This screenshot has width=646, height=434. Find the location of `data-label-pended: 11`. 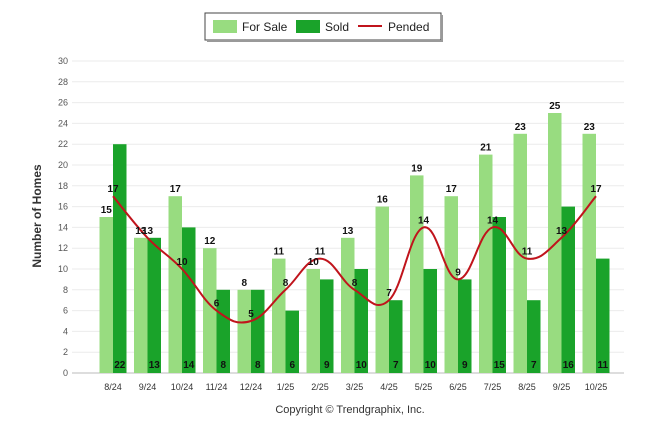

data-label-pended: 11 is located at coordinates (527, 252).